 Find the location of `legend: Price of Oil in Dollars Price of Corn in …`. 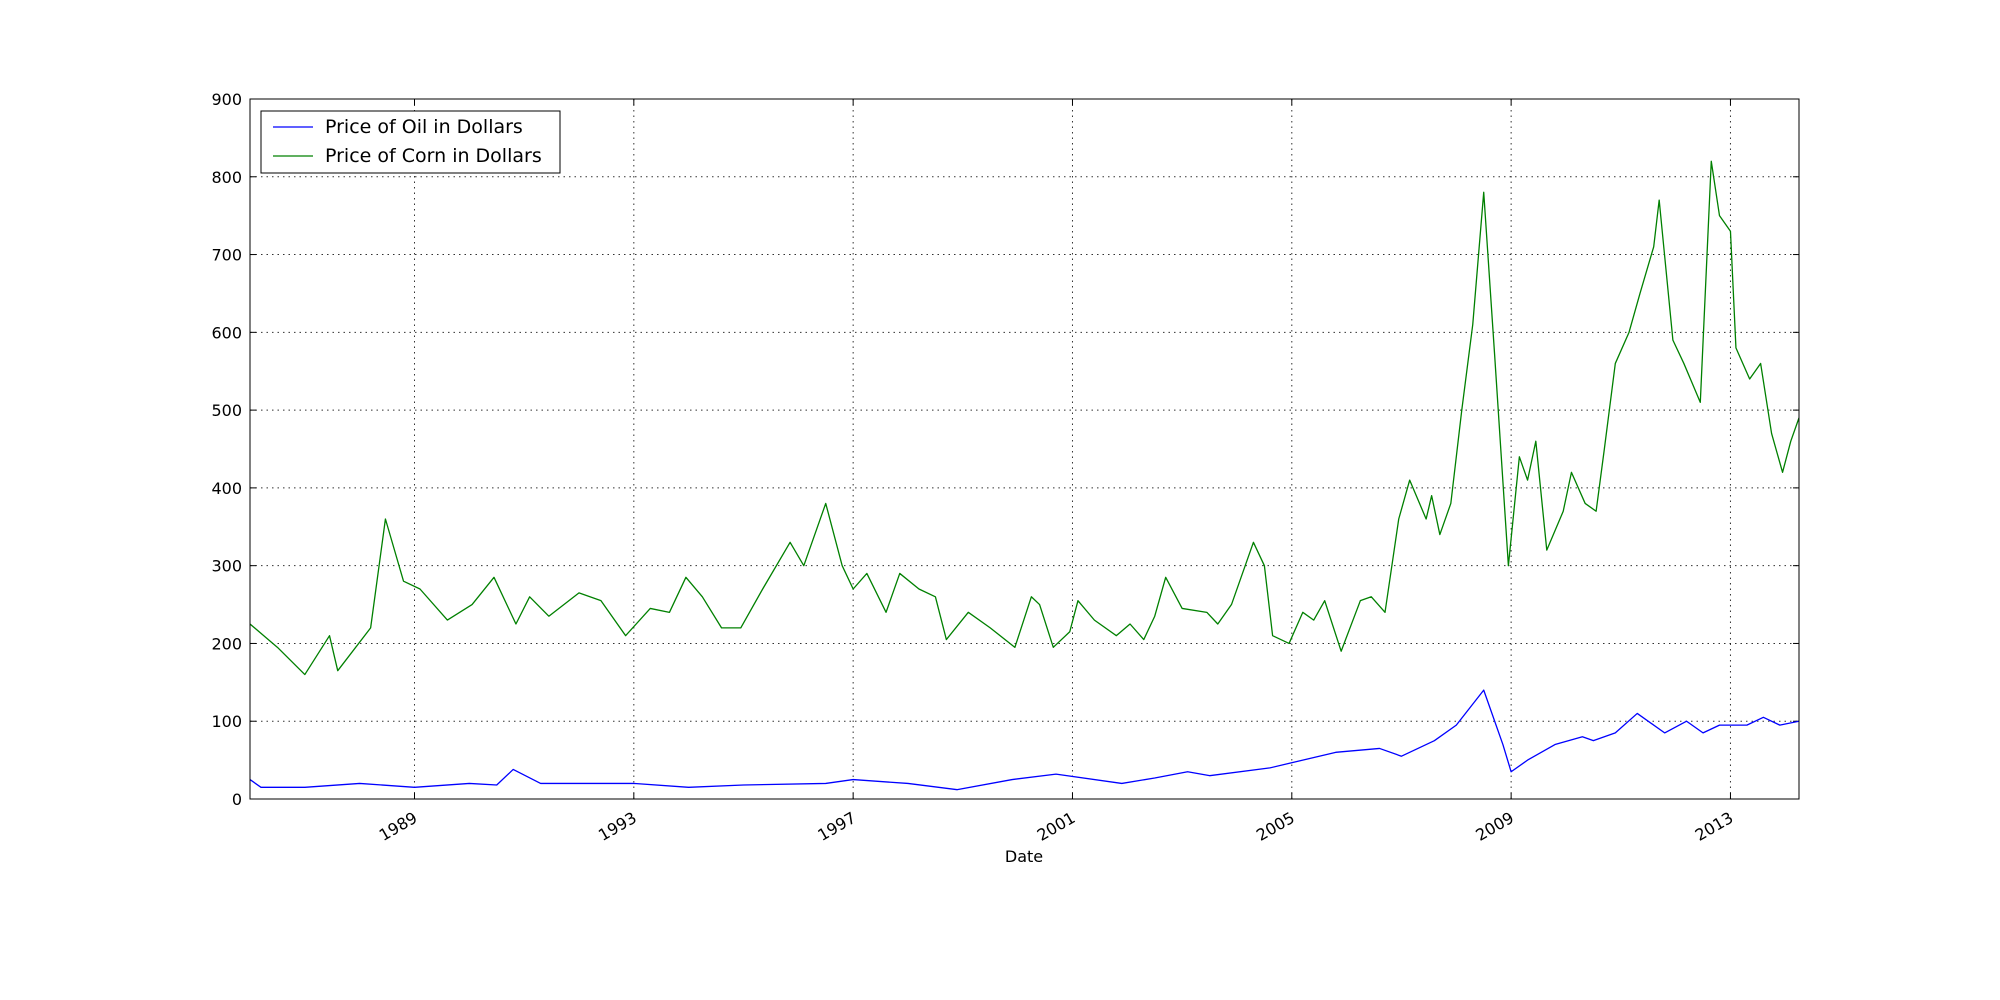

legend: Price of Oil in Dollars Price of Corn in … is located at coordinates (410, 142).